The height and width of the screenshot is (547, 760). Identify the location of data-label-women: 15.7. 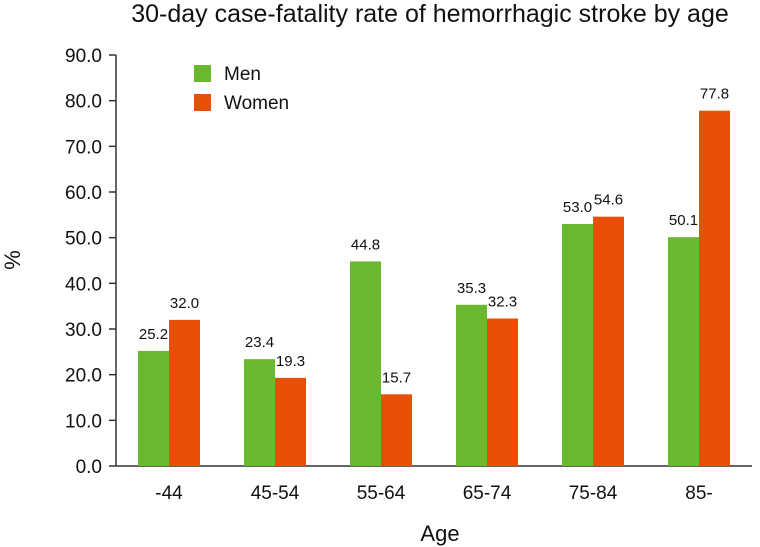
(396, 377).